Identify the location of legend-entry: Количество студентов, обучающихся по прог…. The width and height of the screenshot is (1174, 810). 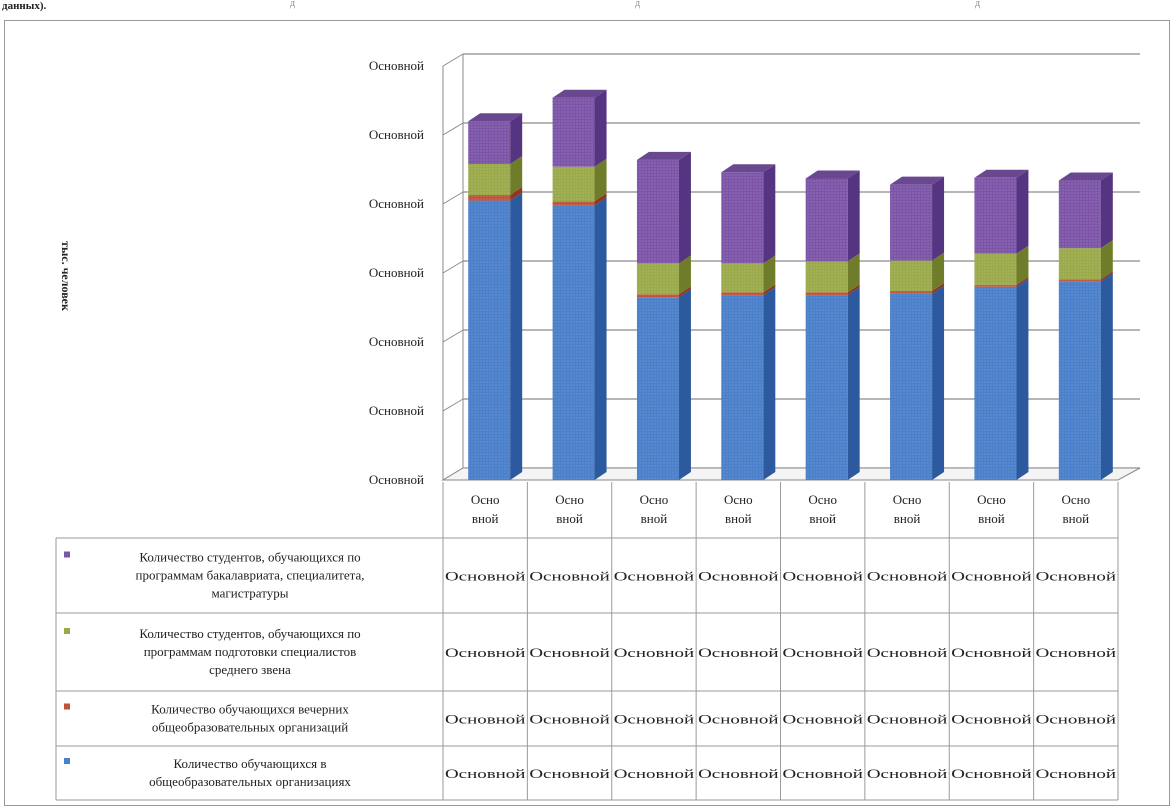
(249, 651).